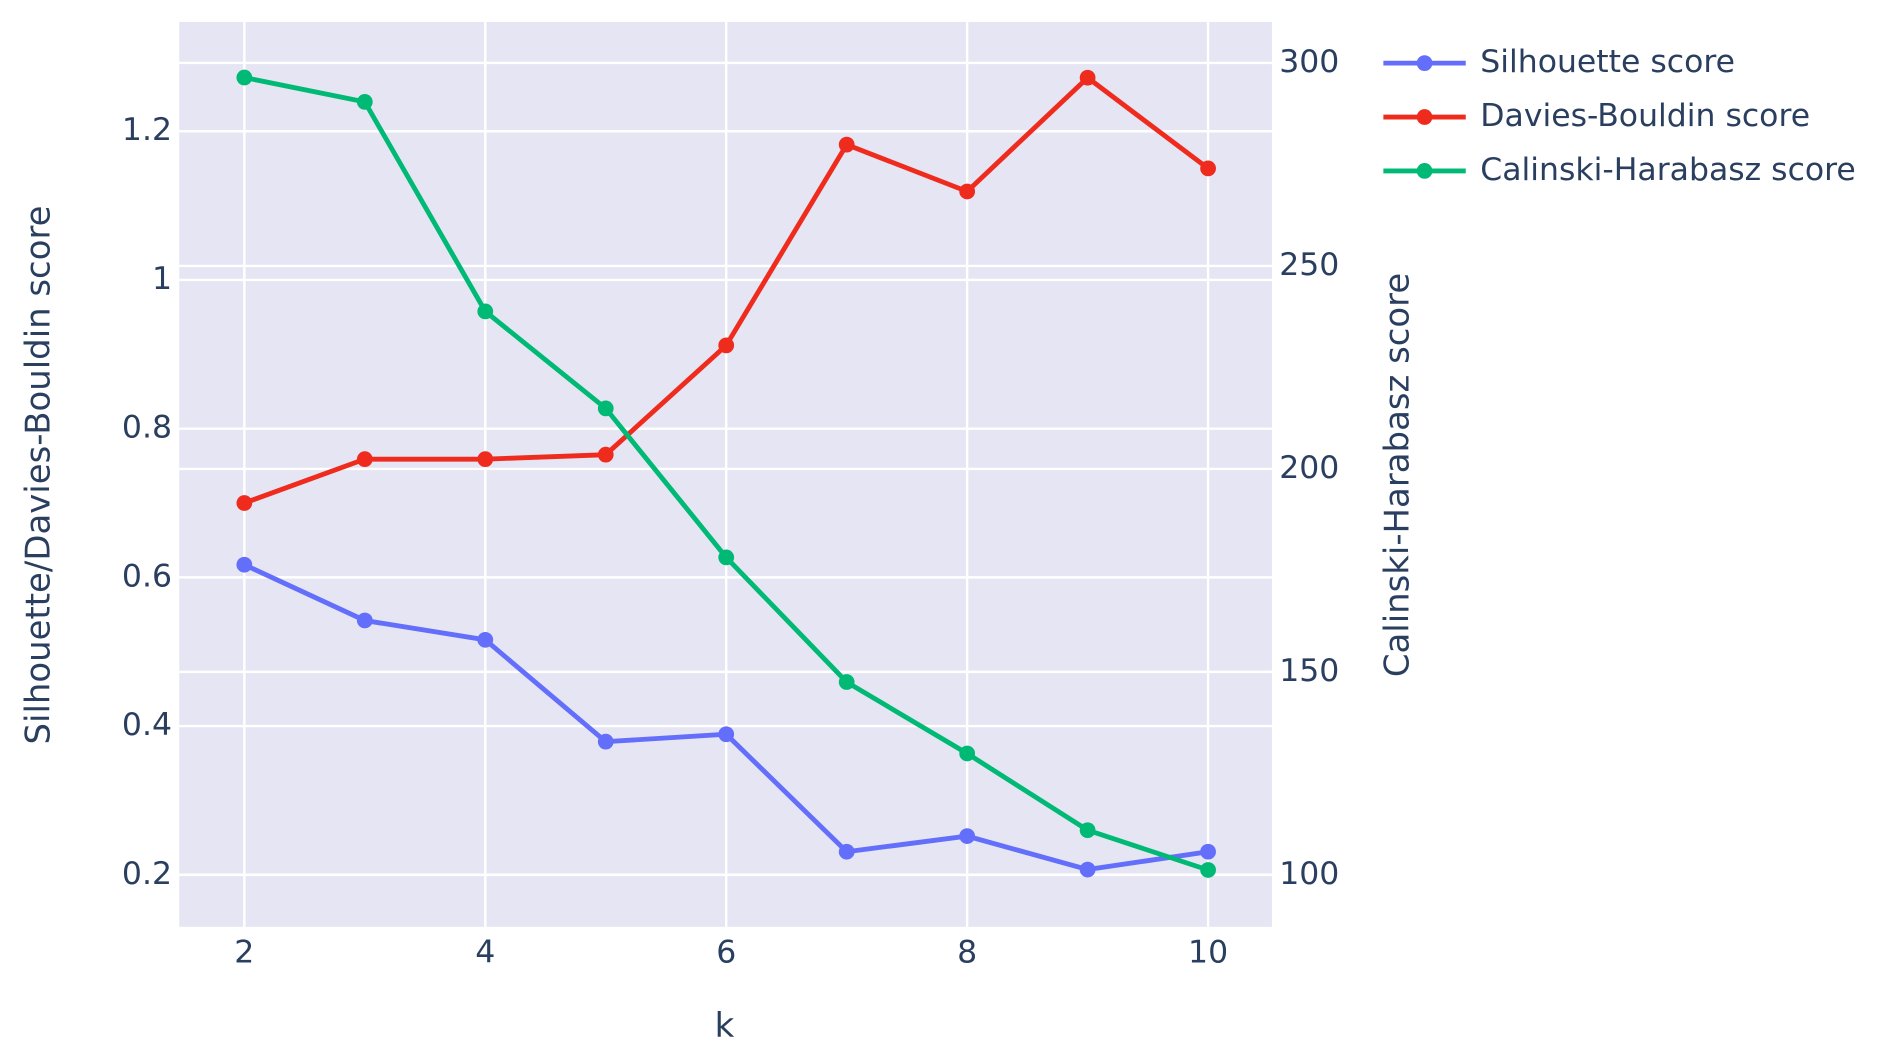 This screenshot has width=1897, height=1059. Describe the element at coordinates (147, 428) in the screenshot. I see `y-tick-label: 0.8` at that location.